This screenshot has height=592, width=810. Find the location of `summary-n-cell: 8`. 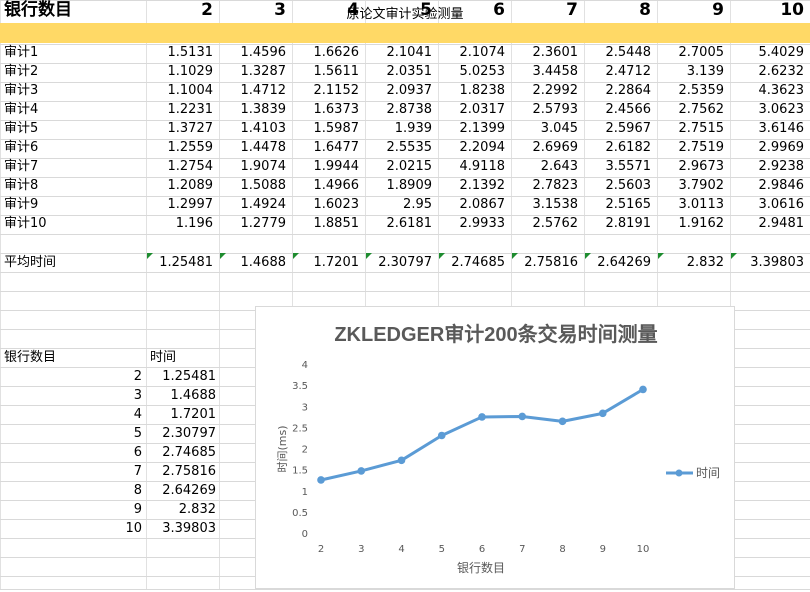

summary-n-cell: 8 is located at coordinates (137, 490).